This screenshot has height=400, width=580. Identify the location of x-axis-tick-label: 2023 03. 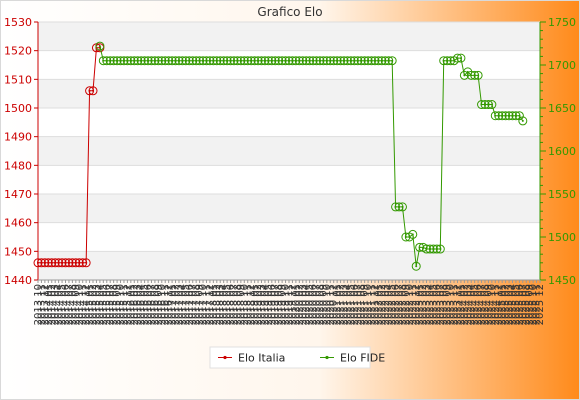
(427, 304).